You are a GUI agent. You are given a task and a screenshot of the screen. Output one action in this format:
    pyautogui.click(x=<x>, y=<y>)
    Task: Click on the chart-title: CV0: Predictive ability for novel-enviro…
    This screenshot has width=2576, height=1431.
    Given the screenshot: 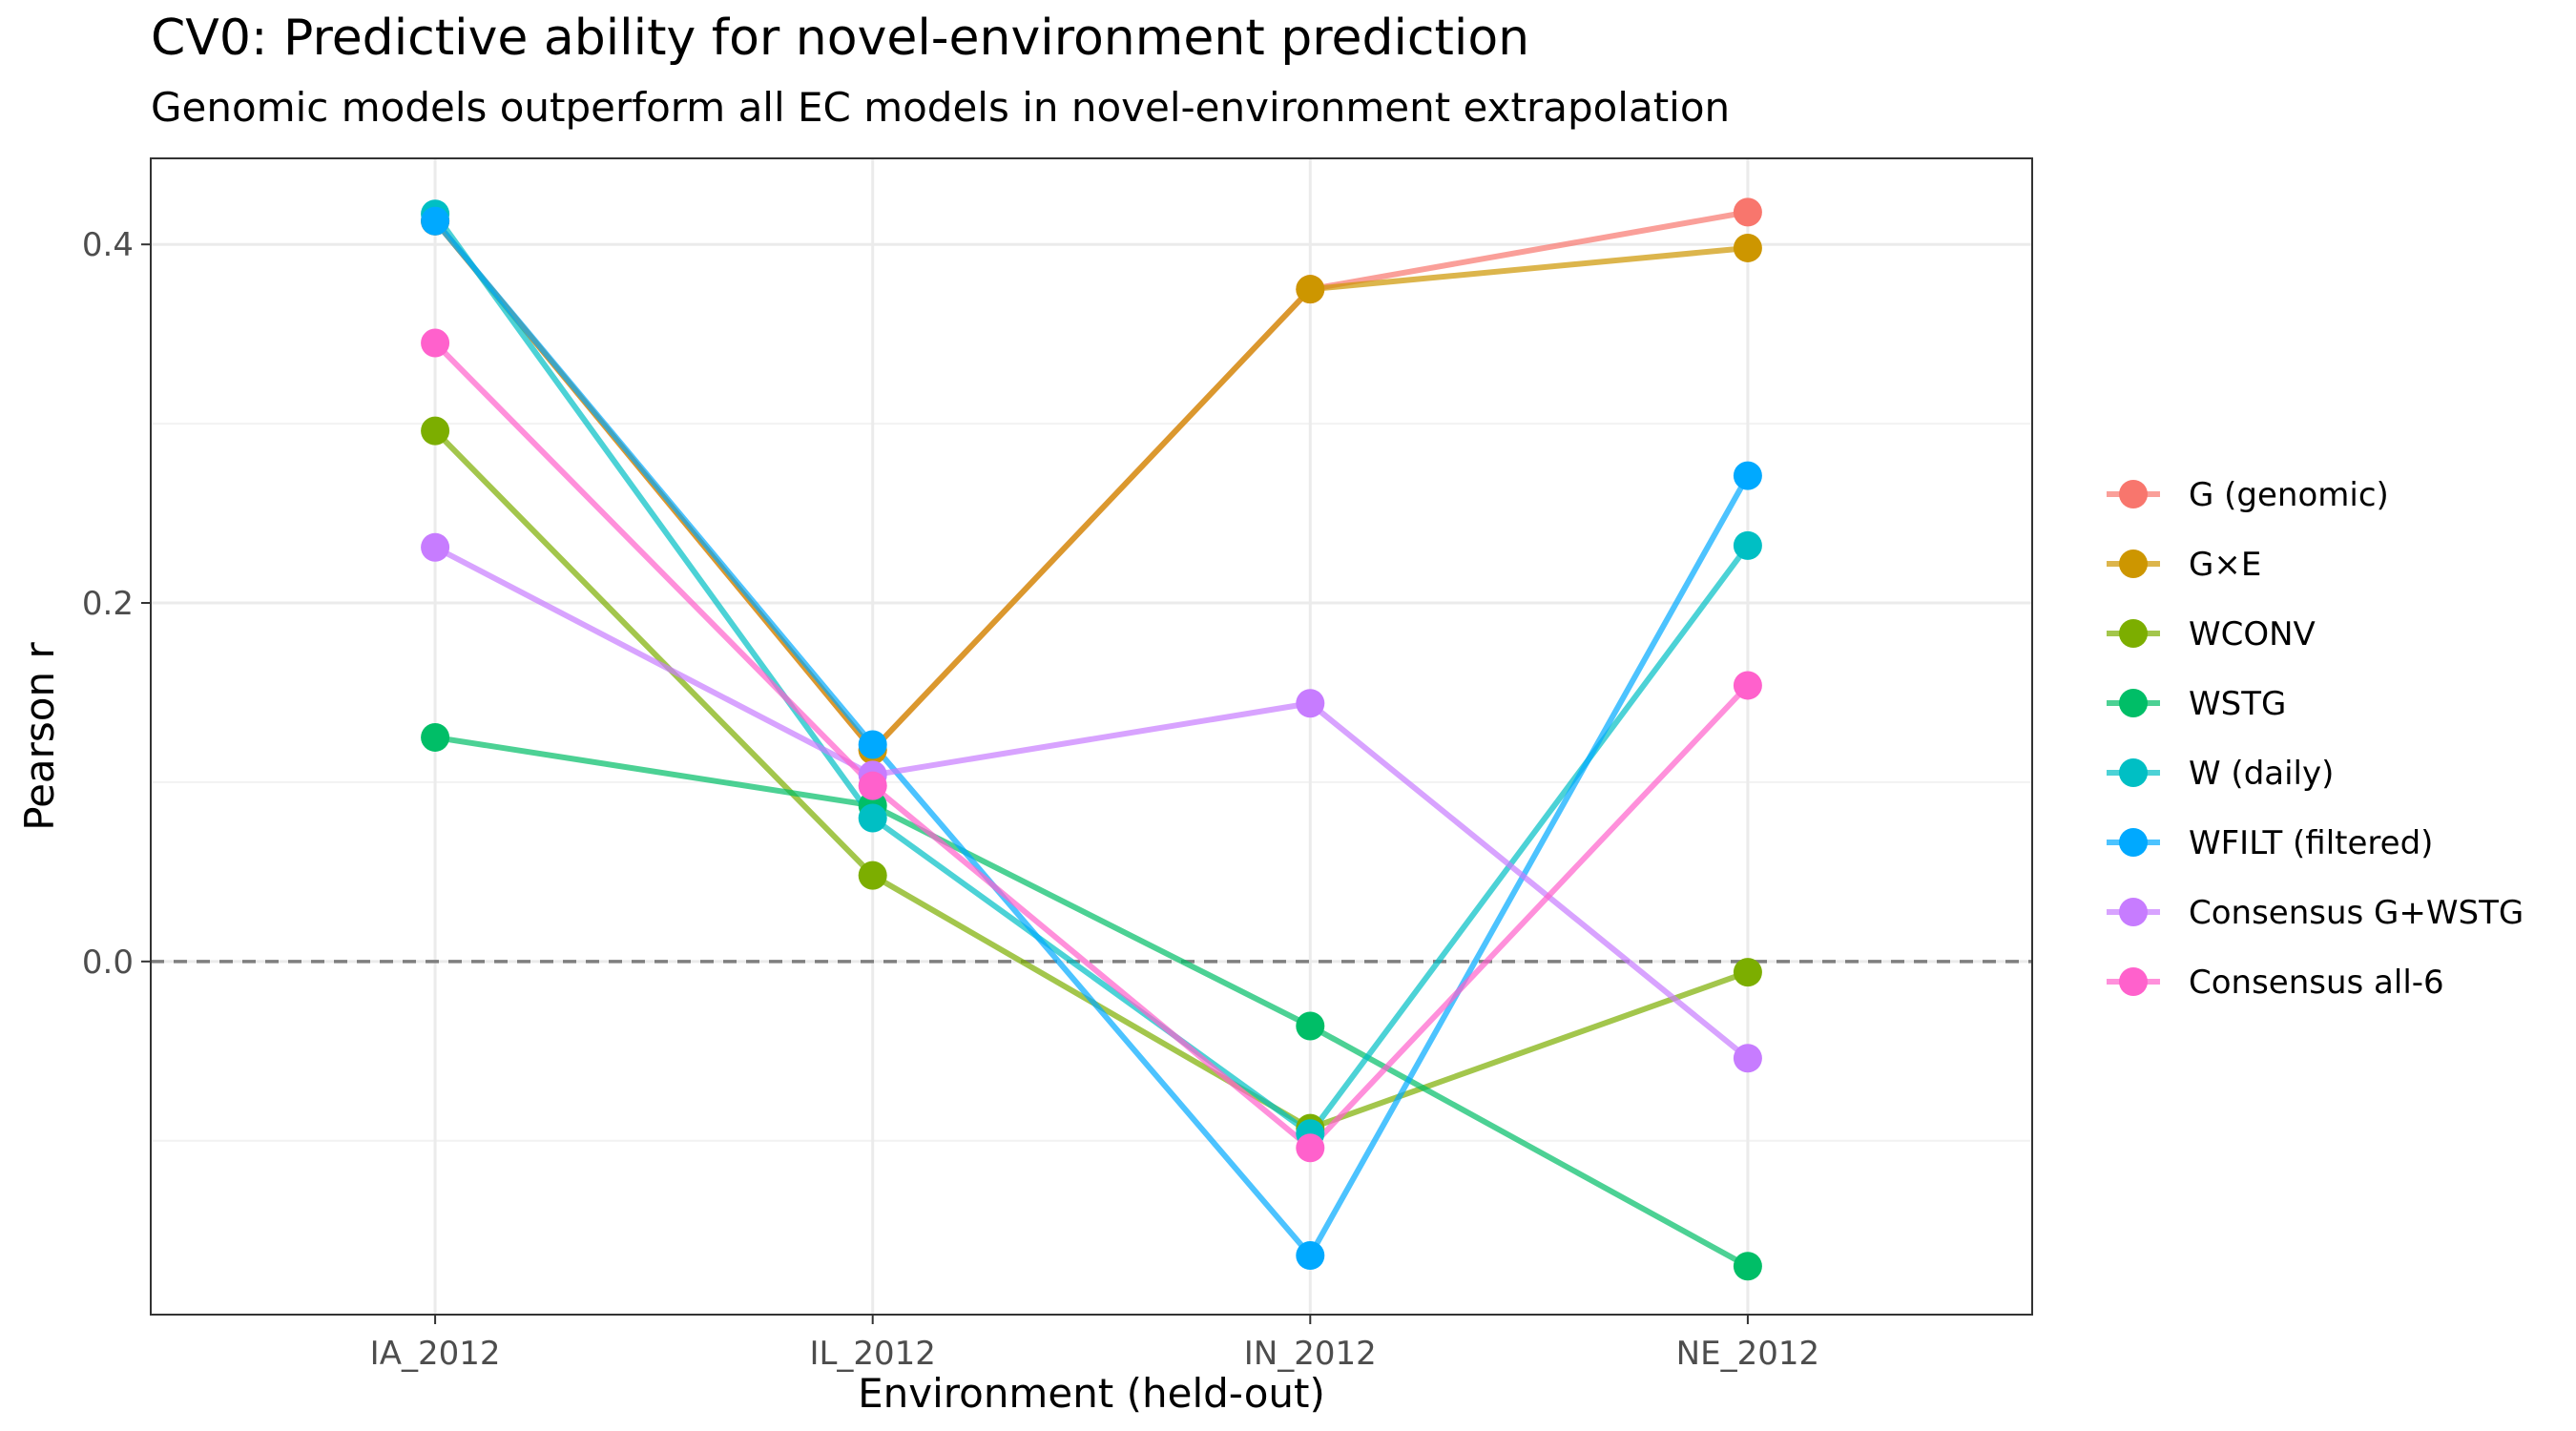 What is the action you would take?
    pyautogui.click(x=840, y=38)
    